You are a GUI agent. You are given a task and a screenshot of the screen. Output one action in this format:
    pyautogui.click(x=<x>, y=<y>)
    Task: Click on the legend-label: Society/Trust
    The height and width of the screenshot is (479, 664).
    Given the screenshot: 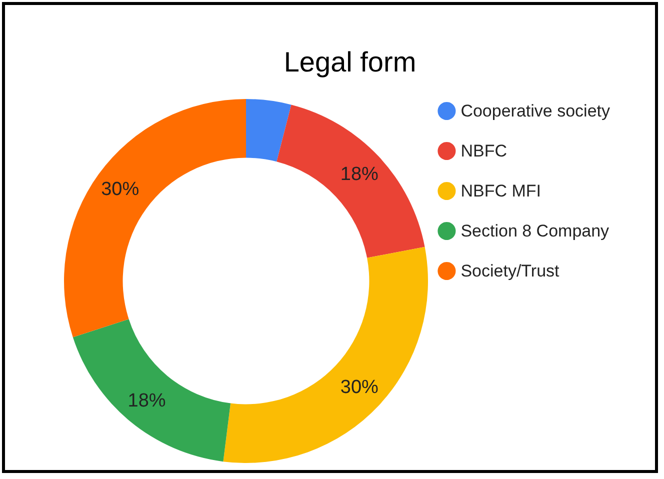 What is the action you would take?
    pyautogui.click(x=510, y=271)
    